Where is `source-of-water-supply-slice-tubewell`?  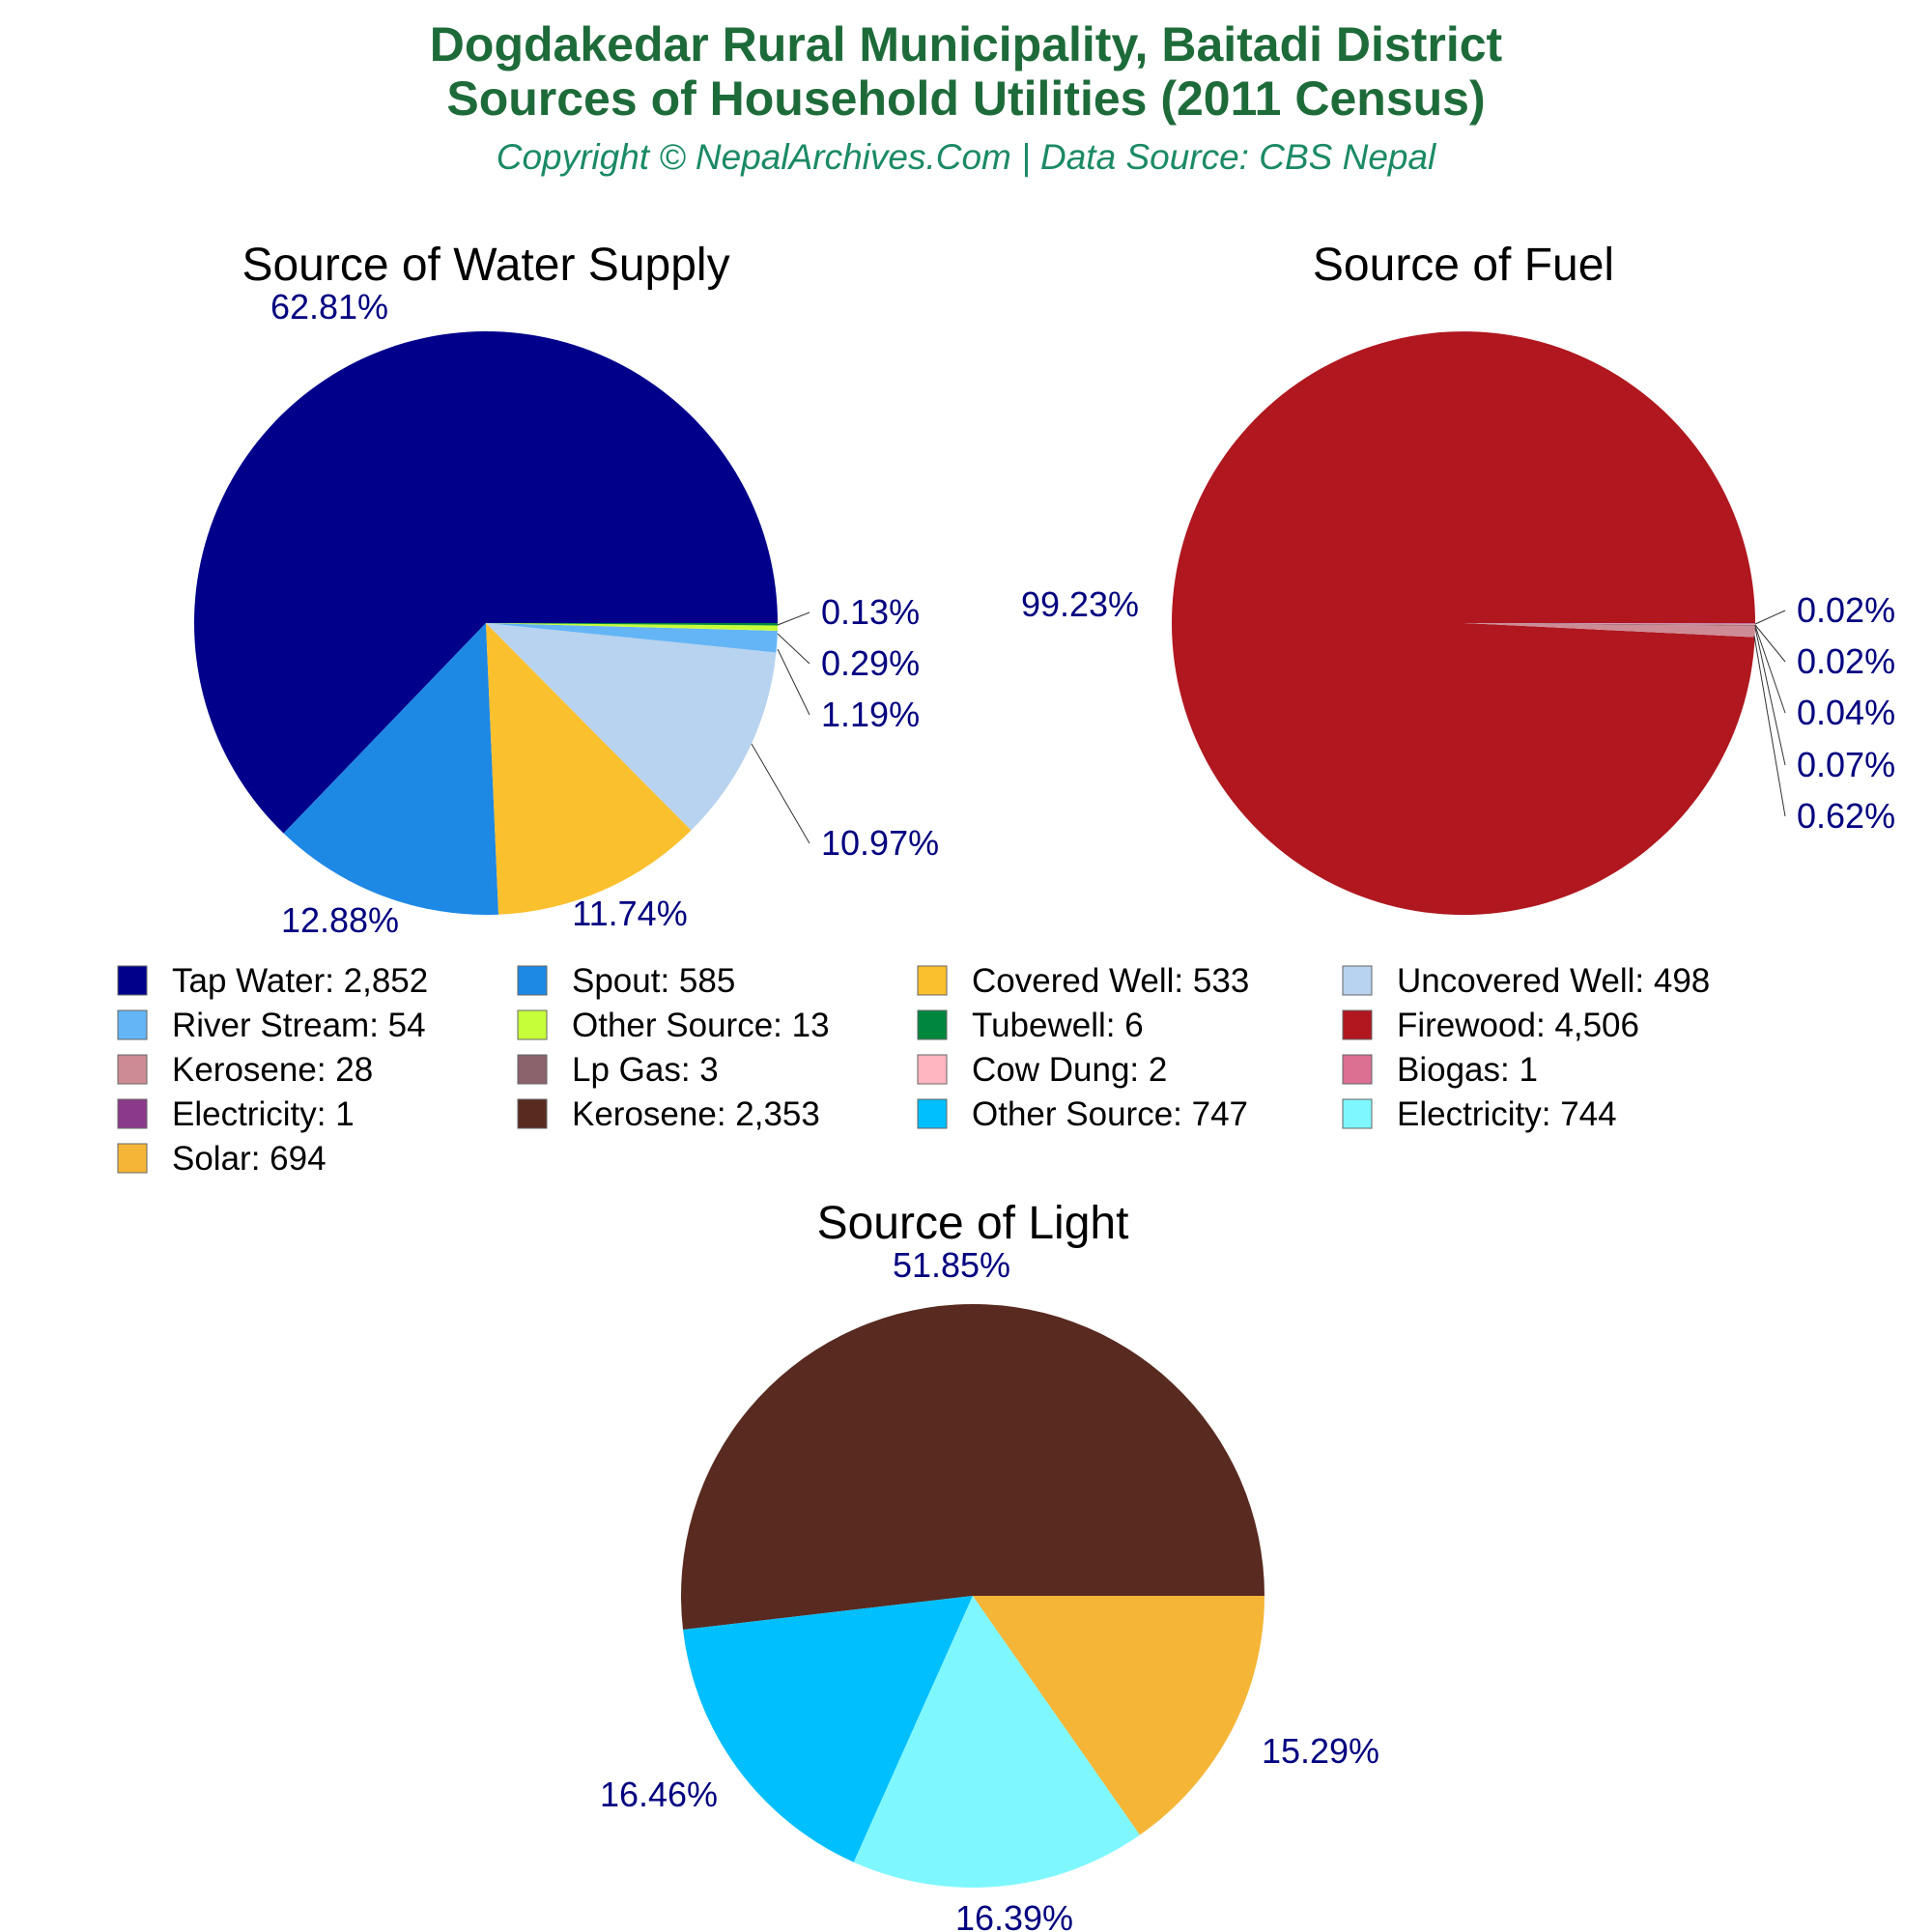 source-of-water-supply-slice-tubewell is located at coordinates (632, 624).